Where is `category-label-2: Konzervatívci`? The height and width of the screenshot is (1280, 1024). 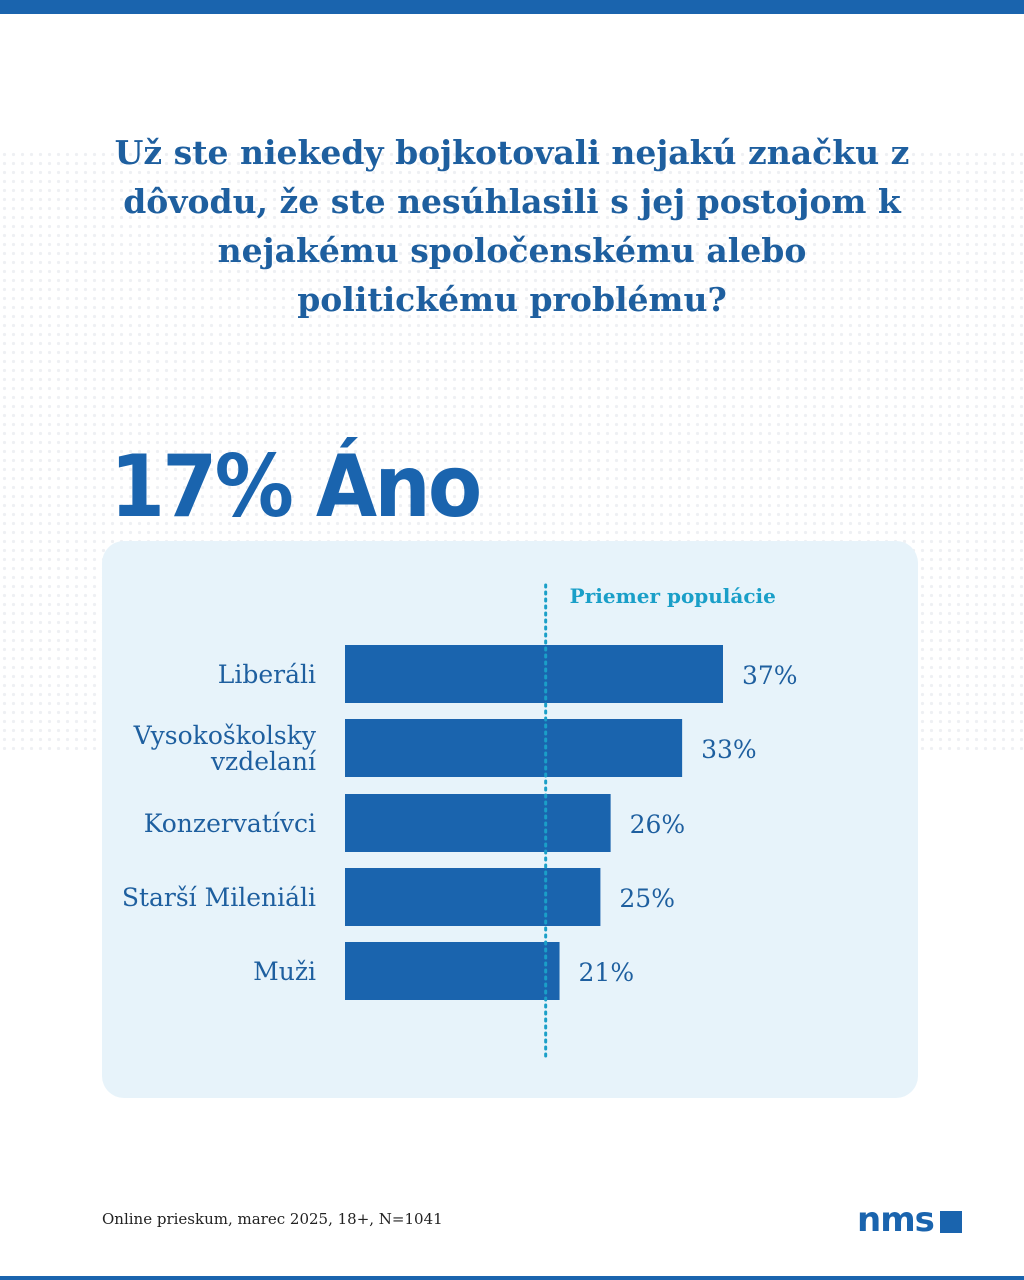 category-label-2: Konzervatívci is located at coordinates (230, 823).